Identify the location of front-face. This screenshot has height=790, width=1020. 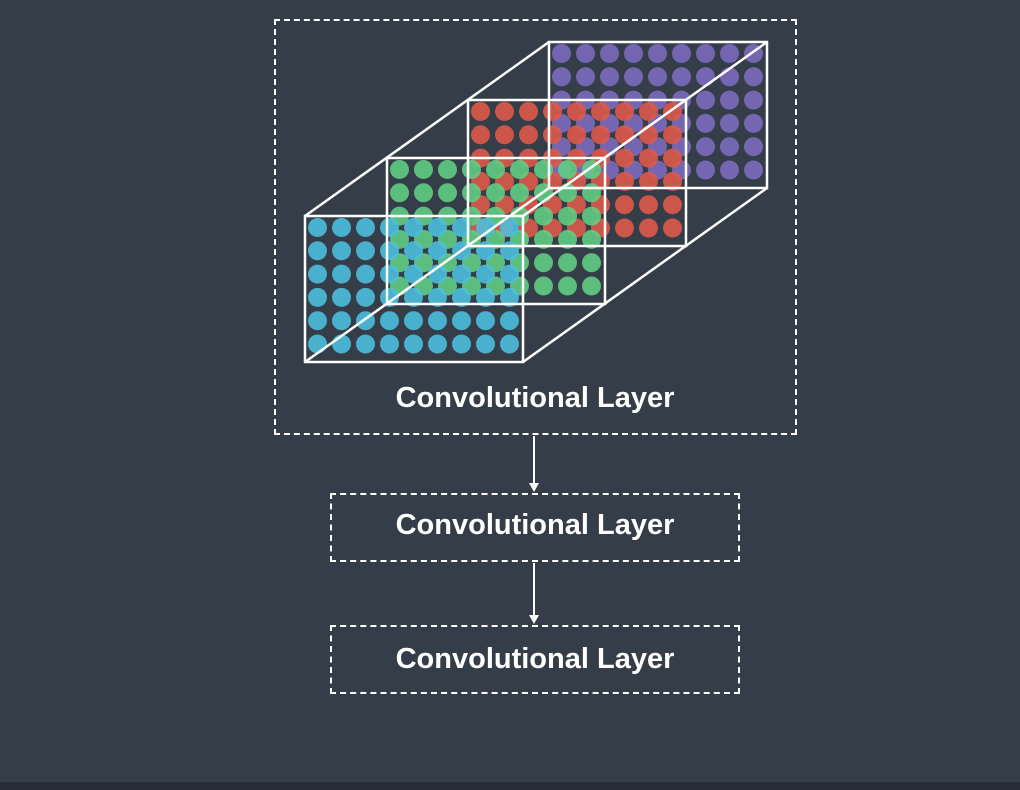
(414, 289).